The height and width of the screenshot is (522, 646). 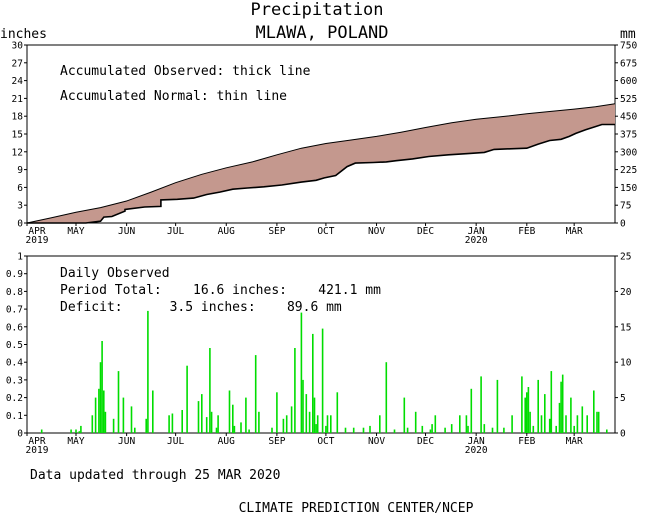 I want to click on data-updated-note: Data updated through 25 MAR 2020, so click(x=155, y=475).